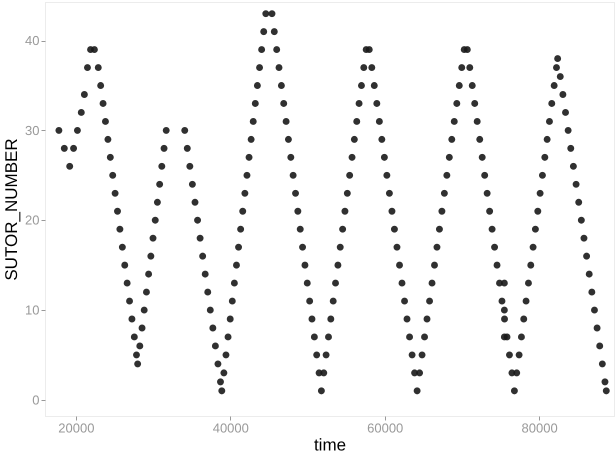  I want to click on y-axis-title: SUTOR_NUMBER, so click(12, 209).